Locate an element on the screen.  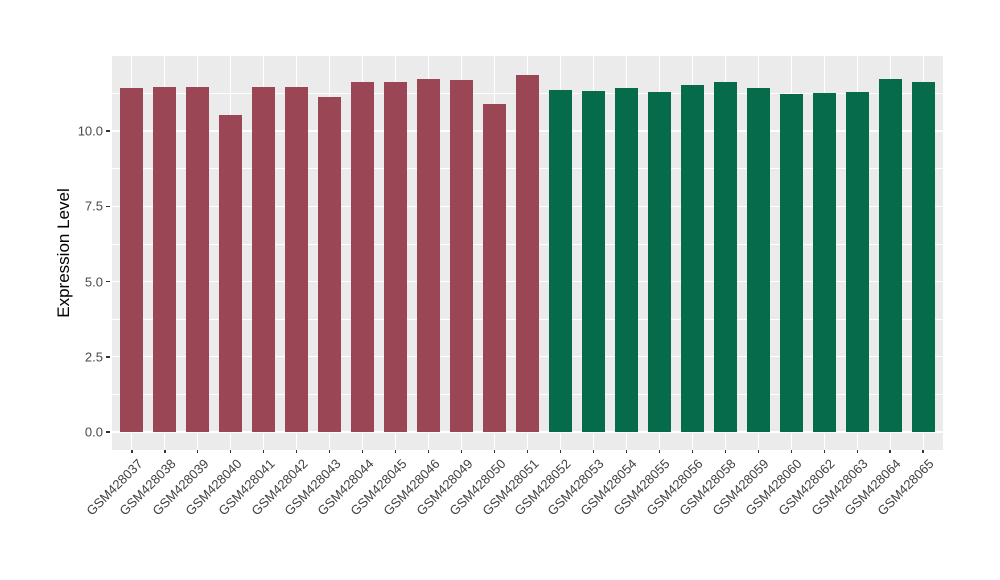
bar-GSM428056 is located at coordinates (692, 258).